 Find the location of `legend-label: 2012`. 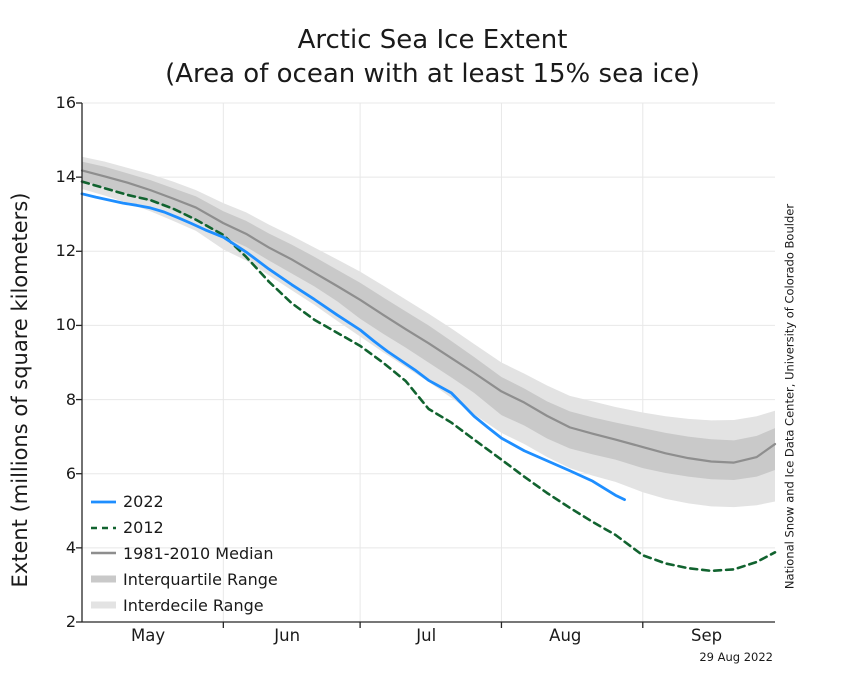

legend-label: 2012 is located at coordinates (143, 528).